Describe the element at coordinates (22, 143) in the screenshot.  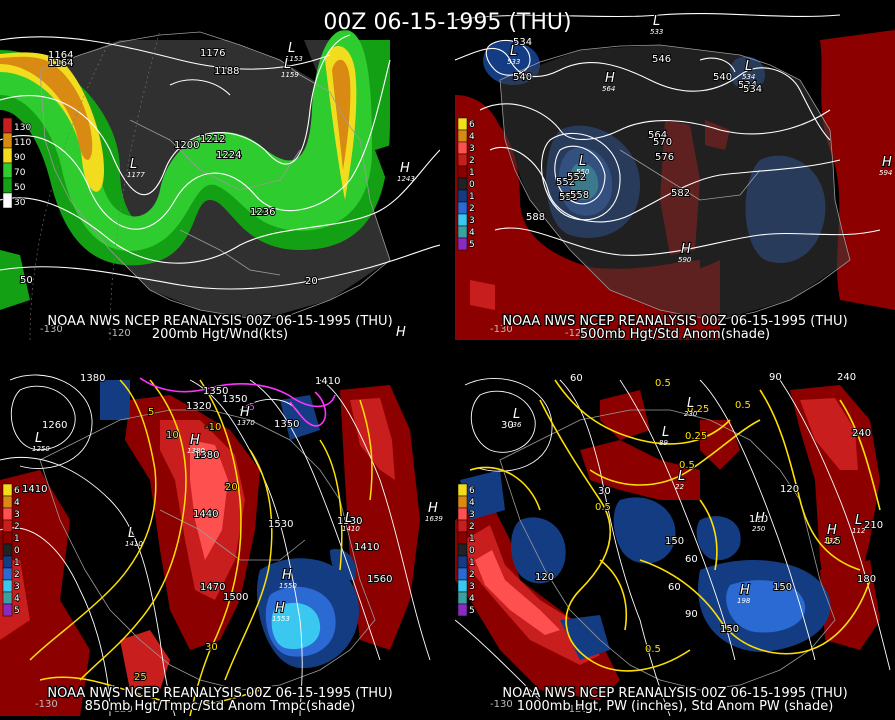
I see `legend-label: 110` at that location.